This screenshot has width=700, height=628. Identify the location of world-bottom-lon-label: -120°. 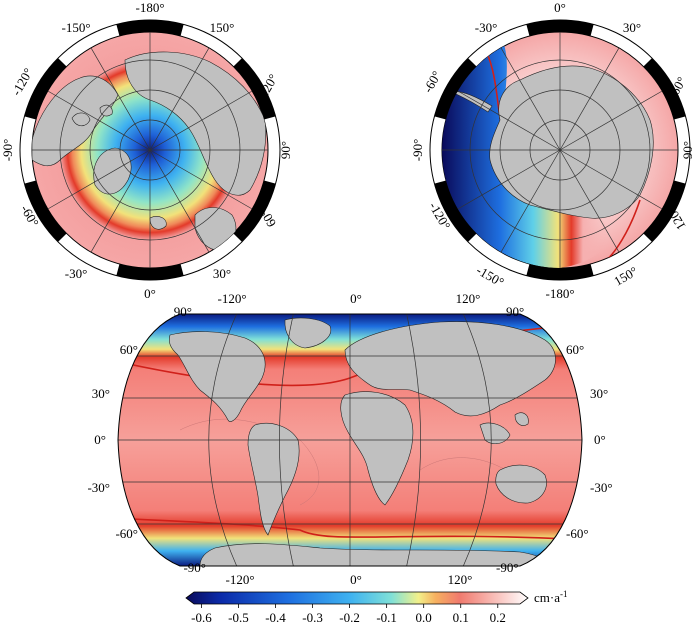
(239, 579).